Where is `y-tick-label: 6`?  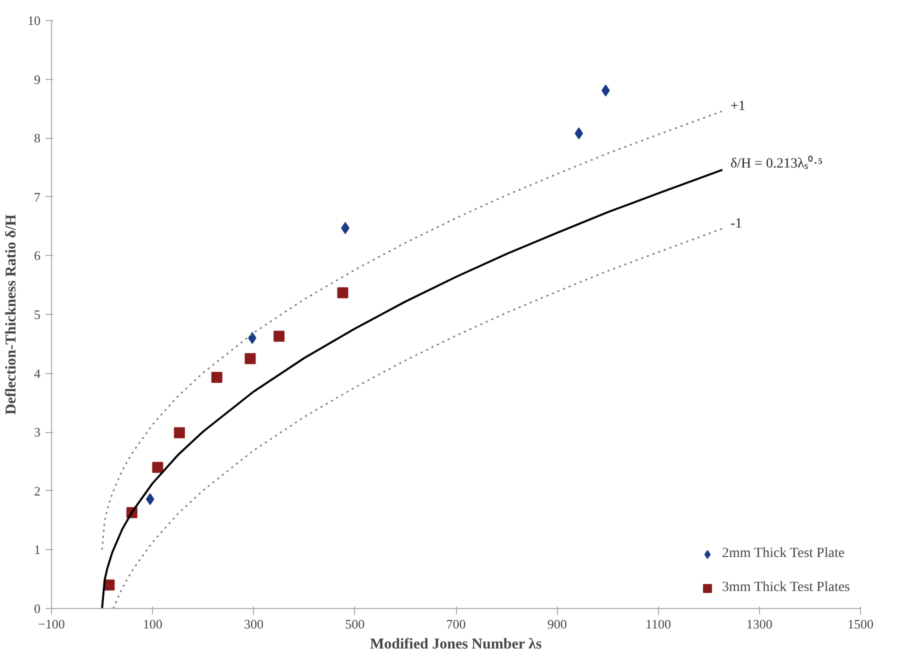
y-tick-label: 6 is located at coordinates (37, 256).